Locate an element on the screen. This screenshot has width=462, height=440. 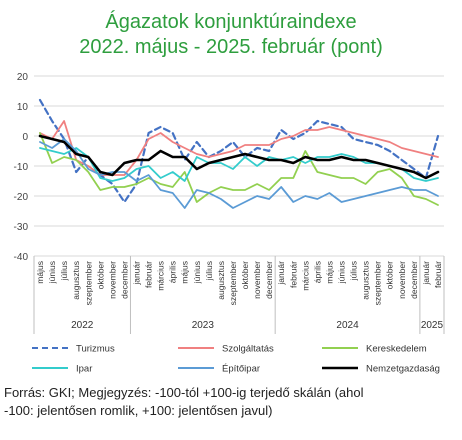
chart-title-line1: Ágazatok konjunktúraindexe is located at coordinates (231, 22).